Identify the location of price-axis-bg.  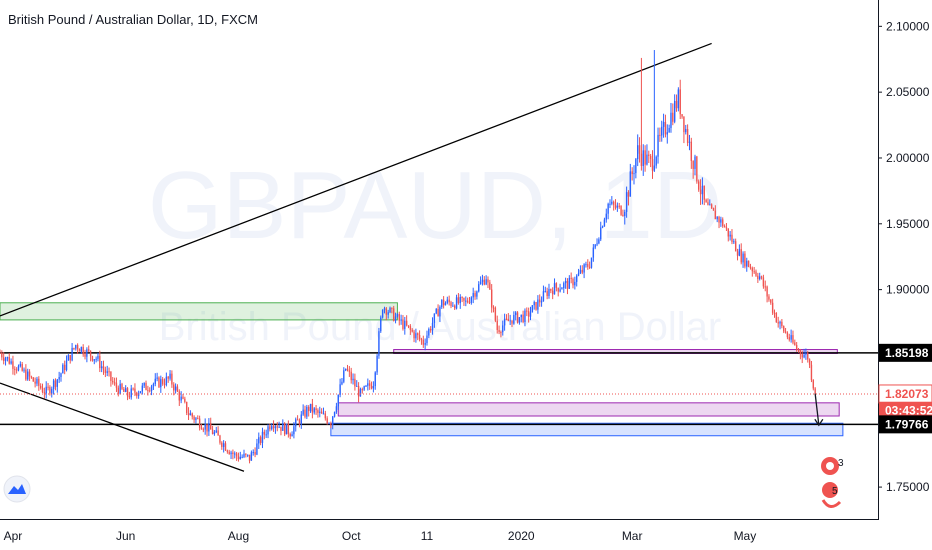
(905, 275).